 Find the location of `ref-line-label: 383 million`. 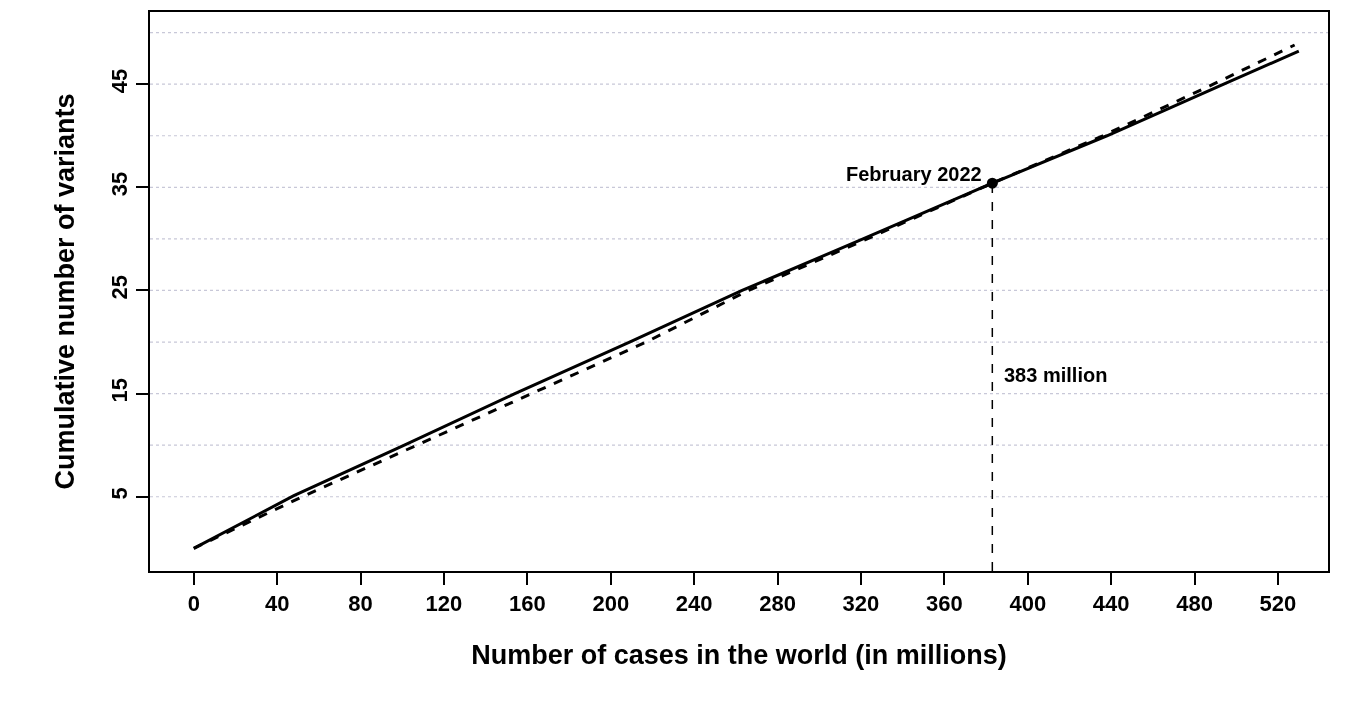

ref-line-label: 383 million is located at coordinates (1056, 375).